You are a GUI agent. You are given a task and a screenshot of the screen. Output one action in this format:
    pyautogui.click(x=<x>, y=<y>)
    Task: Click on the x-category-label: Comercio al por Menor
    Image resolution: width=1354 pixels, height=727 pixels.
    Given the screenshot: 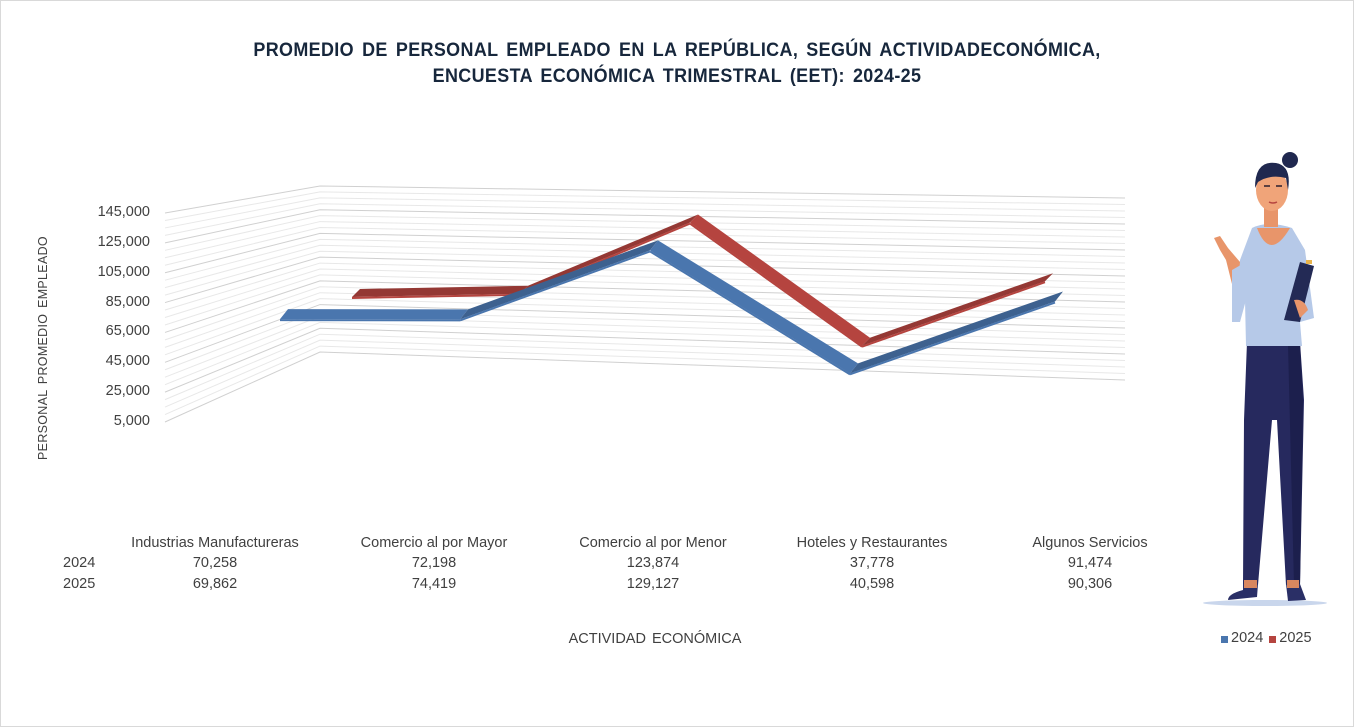 What is the action you would take?
    pyautogui.click(x=653, y=543)
    